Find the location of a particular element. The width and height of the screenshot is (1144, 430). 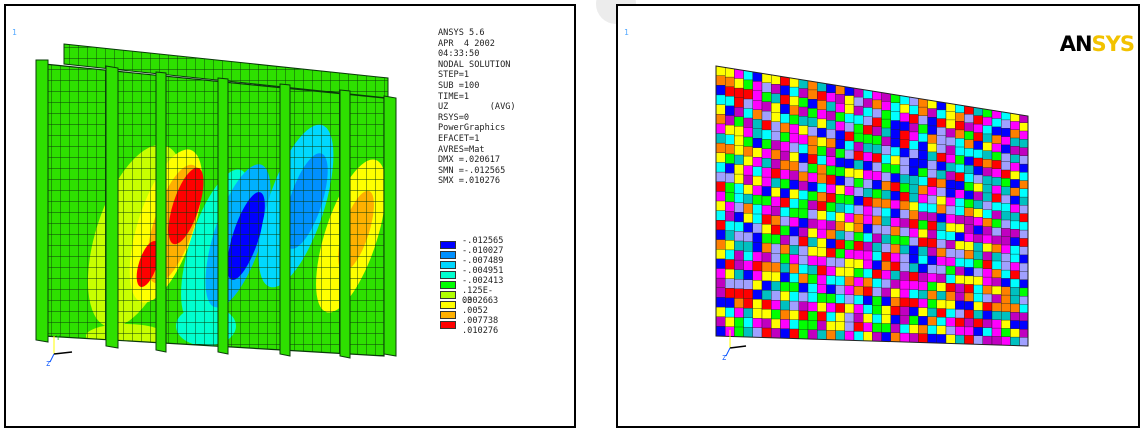

info-line: STEP=1 is located at coordinates (454, 75).